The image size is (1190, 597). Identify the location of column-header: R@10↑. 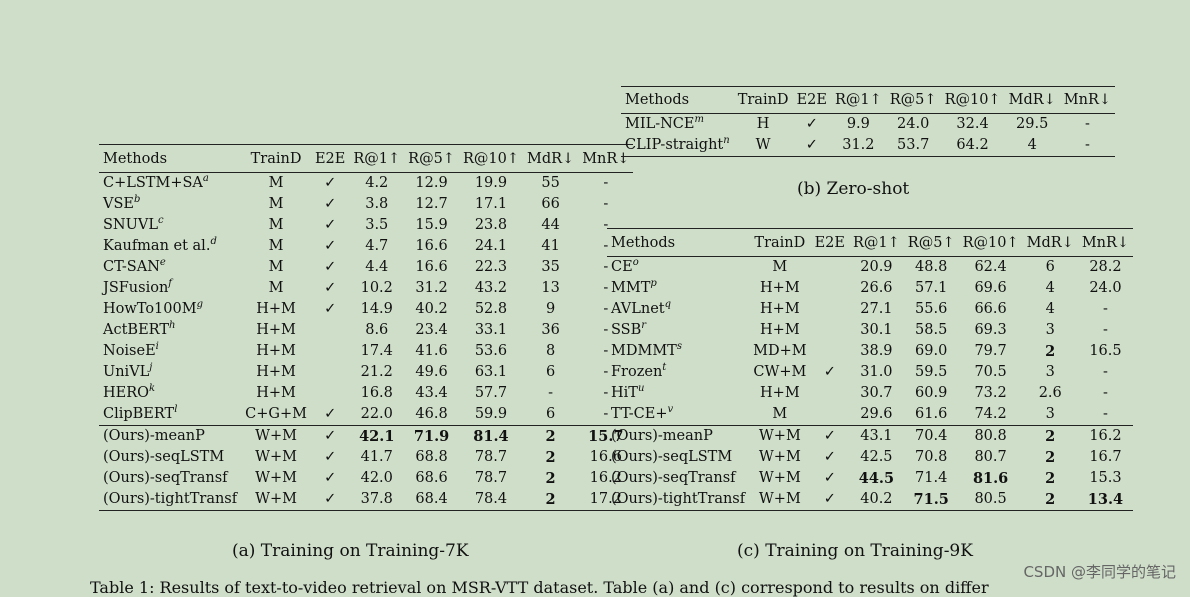
(990, 242).